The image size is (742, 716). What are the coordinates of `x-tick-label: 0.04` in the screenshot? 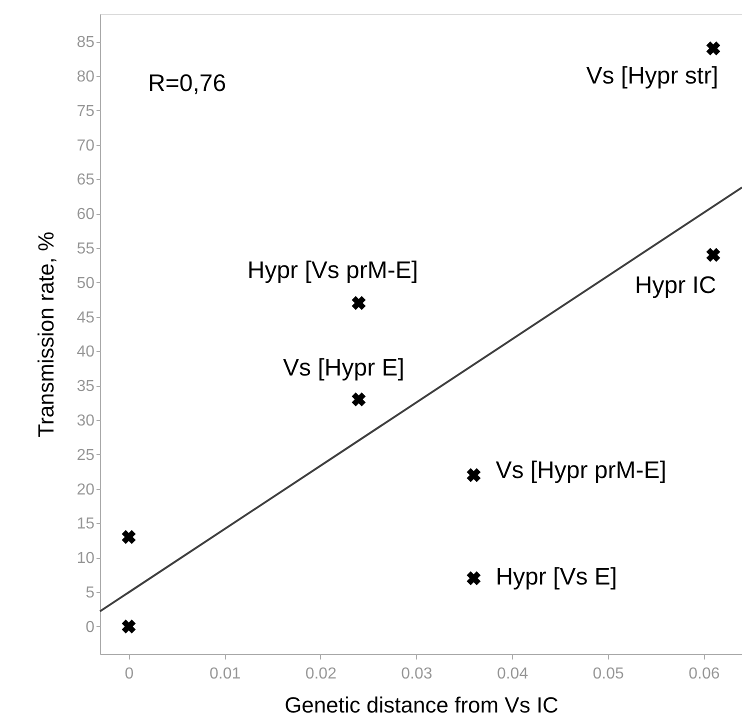 It's located at (512, 674).